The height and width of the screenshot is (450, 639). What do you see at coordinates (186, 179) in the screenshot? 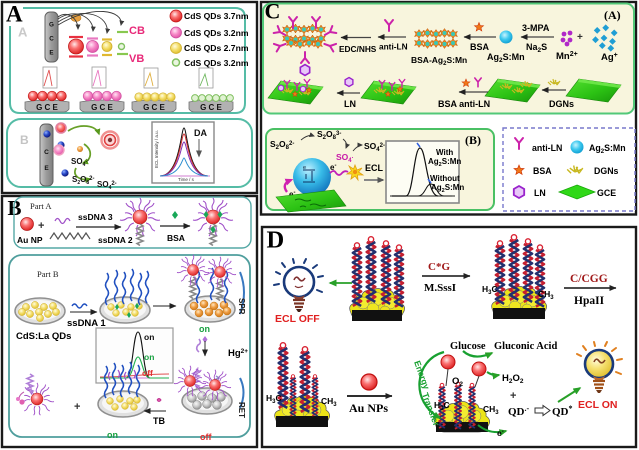
I see `svg-text: Time / s` at bounding box center [186, 179].